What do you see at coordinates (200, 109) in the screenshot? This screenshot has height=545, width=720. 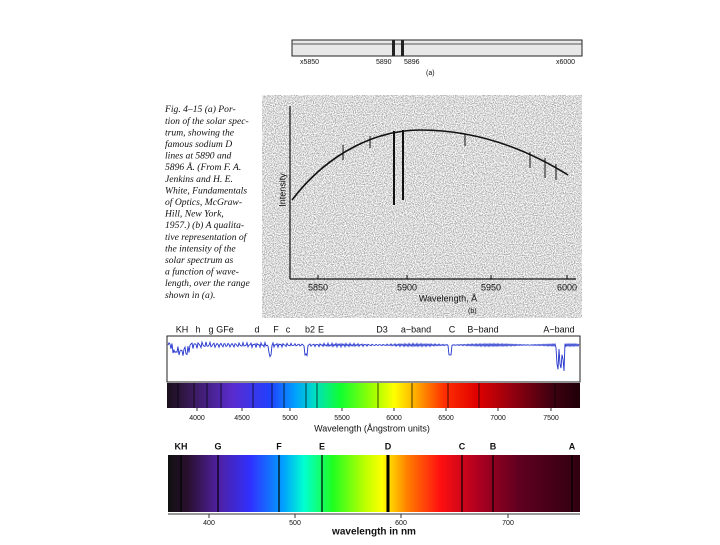 I see `caption-line: Fig. 4–15 (a) Por-` at bounding box center [200, 109].